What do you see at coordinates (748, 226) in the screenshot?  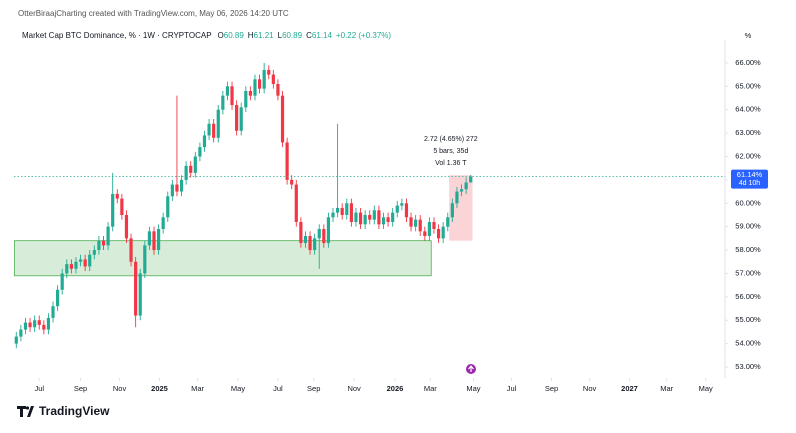 I see `y-tick-label: 59.00%` at bounding box center [748, 226].